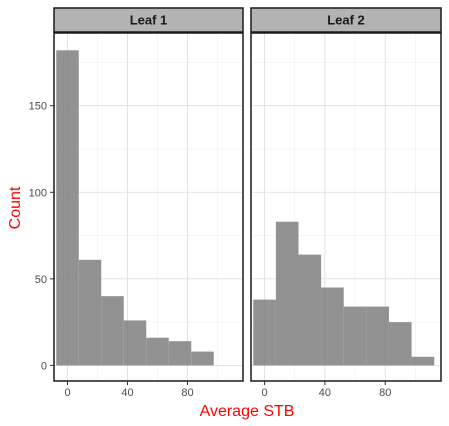 Image resolution: width=449 pixels, height=426 pixels. I want to click on y-tick-label: 0, so click(44, 366).